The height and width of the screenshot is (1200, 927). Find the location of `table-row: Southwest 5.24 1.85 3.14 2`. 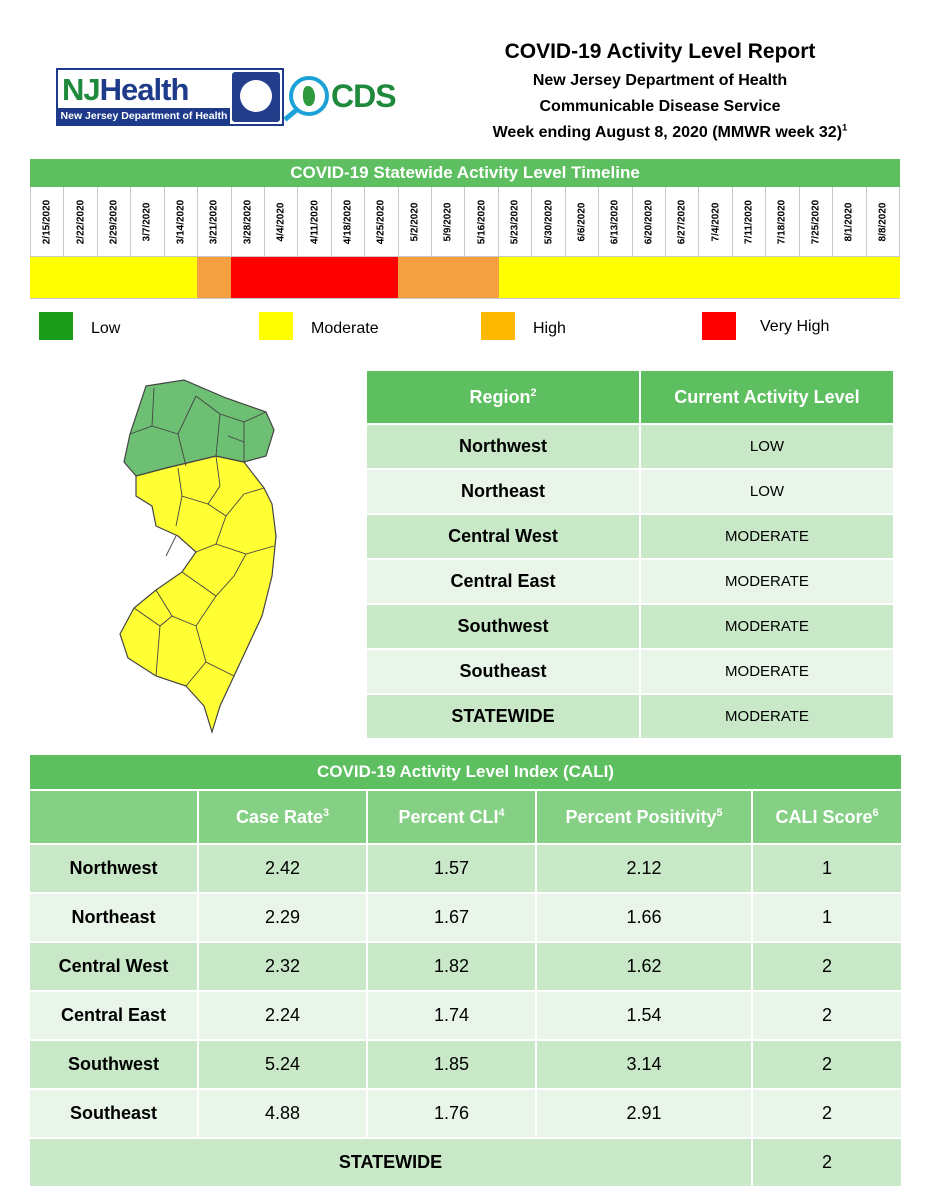

table-row: Southwest 5.24 1.85 3.14 2 is located at coordinates (465, 1064).